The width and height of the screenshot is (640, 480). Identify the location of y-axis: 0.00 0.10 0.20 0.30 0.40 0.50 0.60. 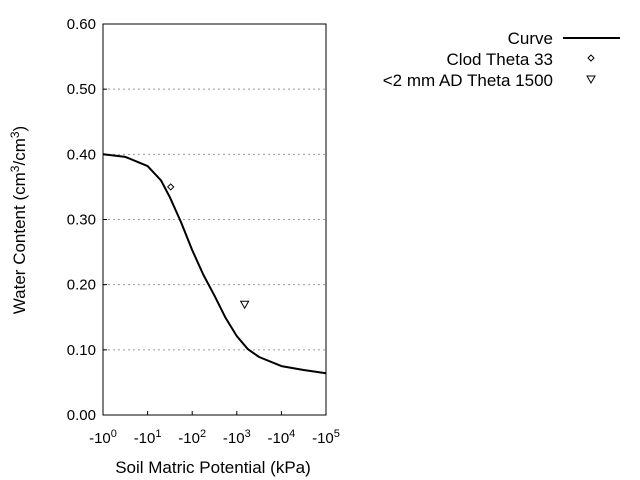
(87, 220).